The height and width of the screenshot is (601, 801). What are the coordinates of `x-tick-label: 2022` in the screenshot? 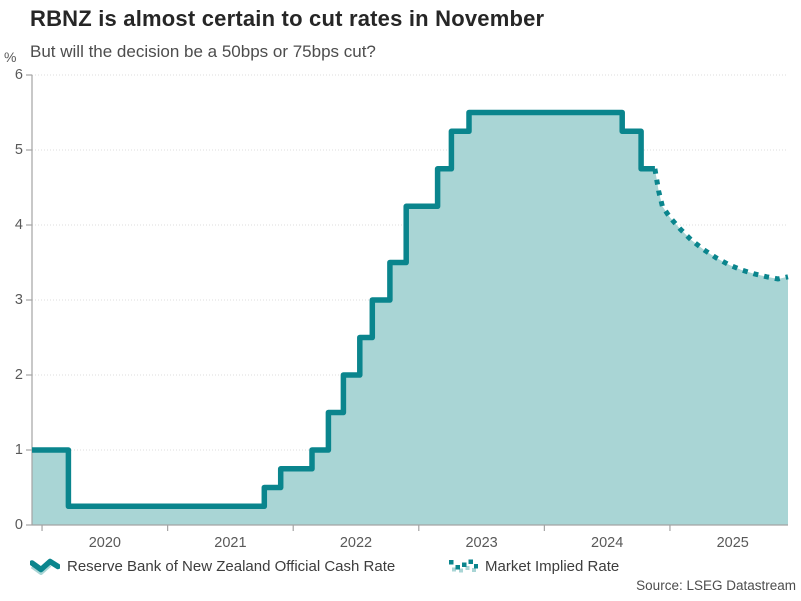 It's located at (356, 543).